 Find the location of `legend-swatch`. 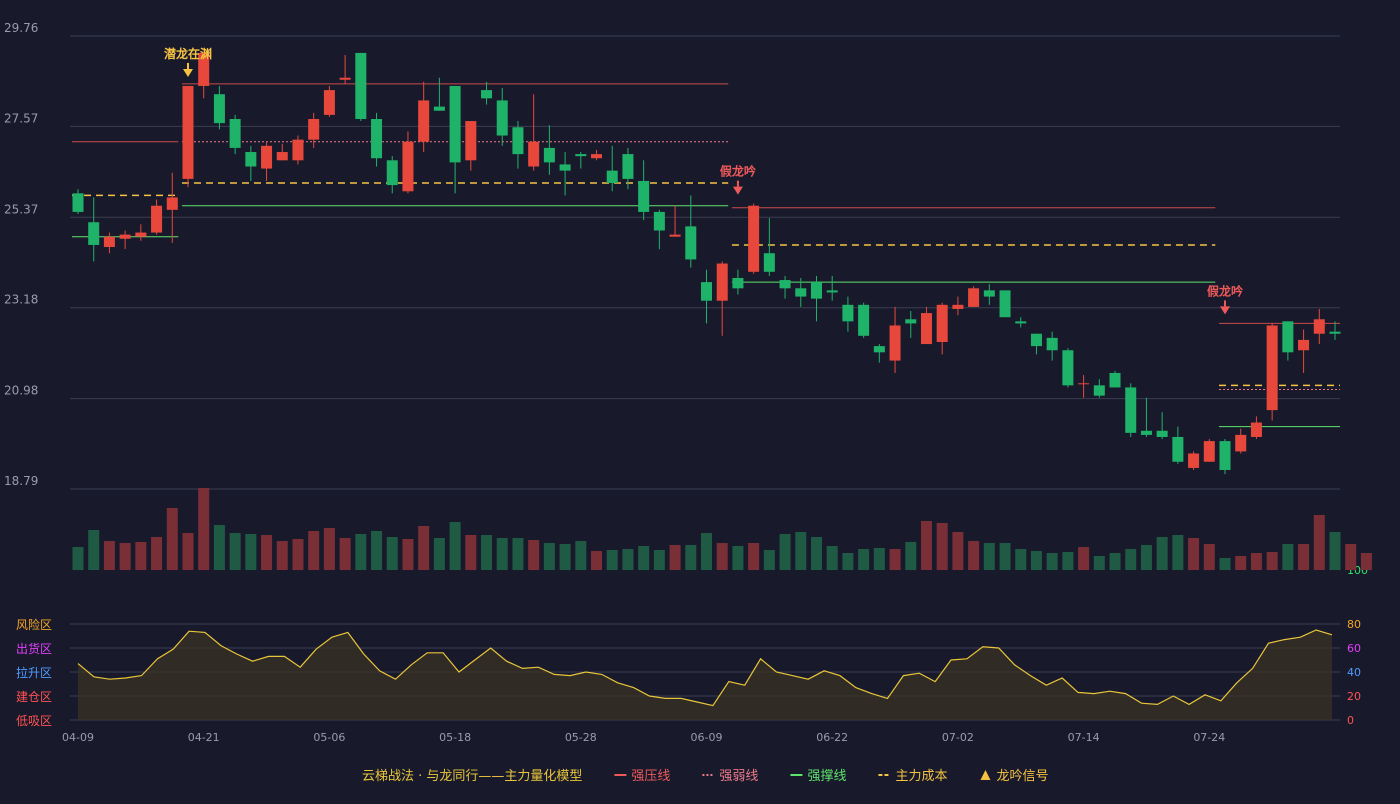

legend-swatch is located at coordinates (985, 775).